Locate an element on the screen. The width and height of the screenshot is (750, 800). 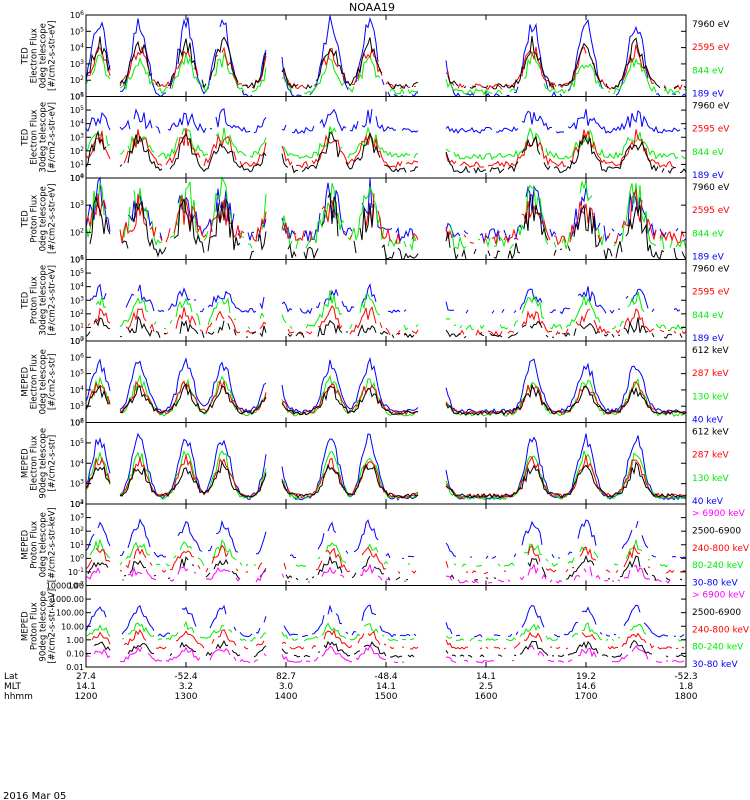
y-axis-label-line: TED is located at coordinates (26, 300).